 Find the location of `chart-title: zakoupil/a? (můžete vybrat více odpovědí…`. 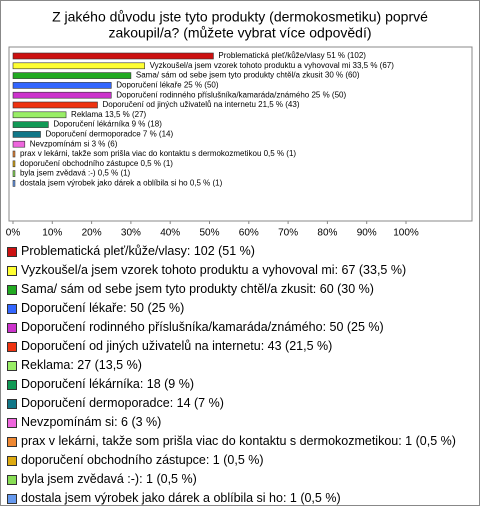

chart-title: zakoupil/a? (můžete vybrat více odpovědí… is located at coordinates (239, 33).